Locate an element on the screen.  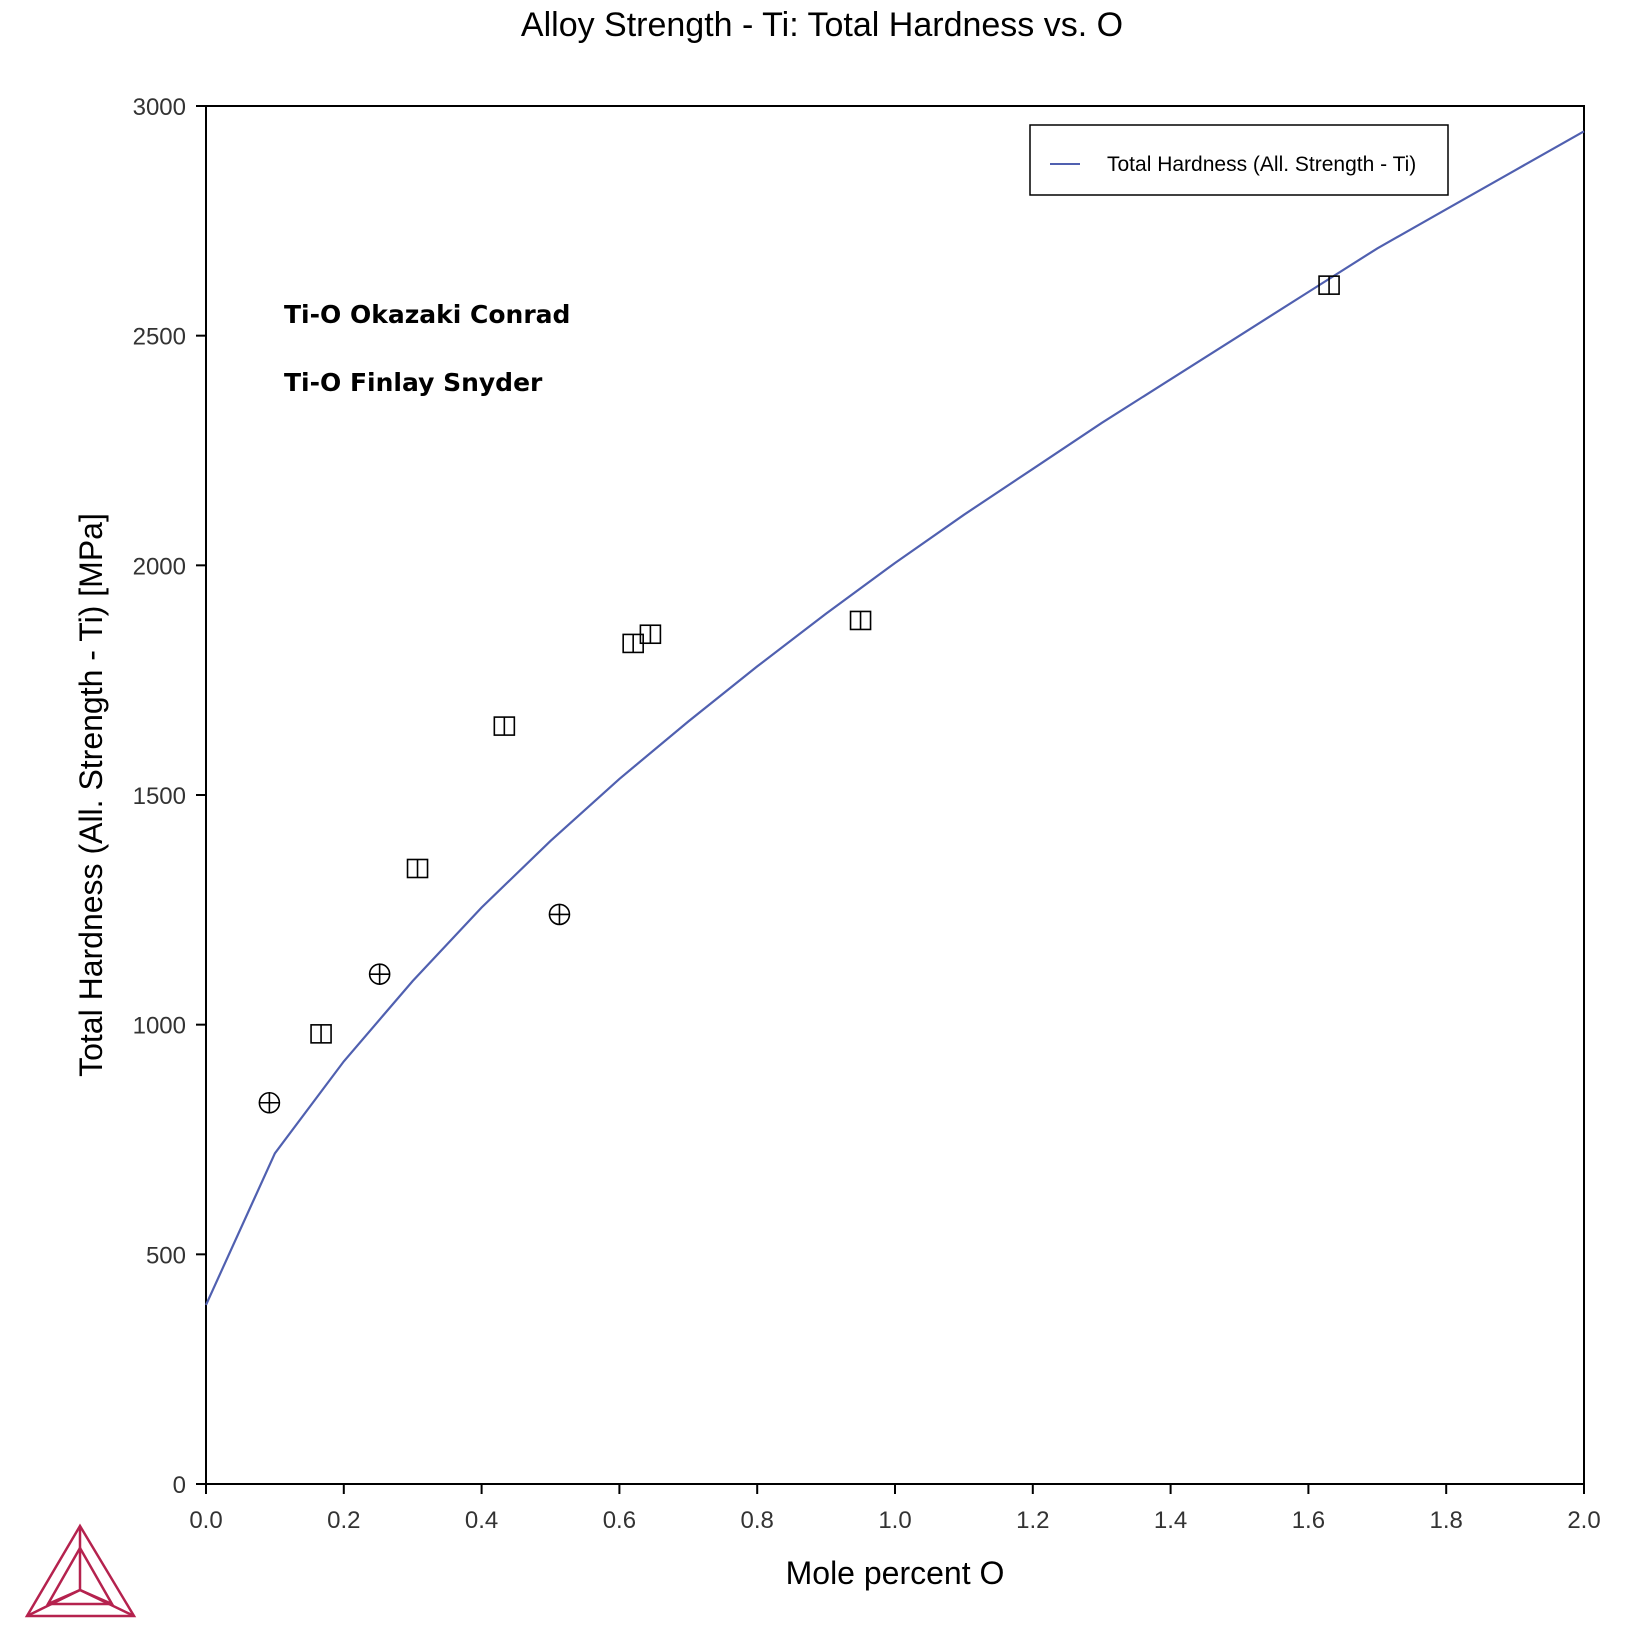
legend-box is located at coordinates (1239, 160).